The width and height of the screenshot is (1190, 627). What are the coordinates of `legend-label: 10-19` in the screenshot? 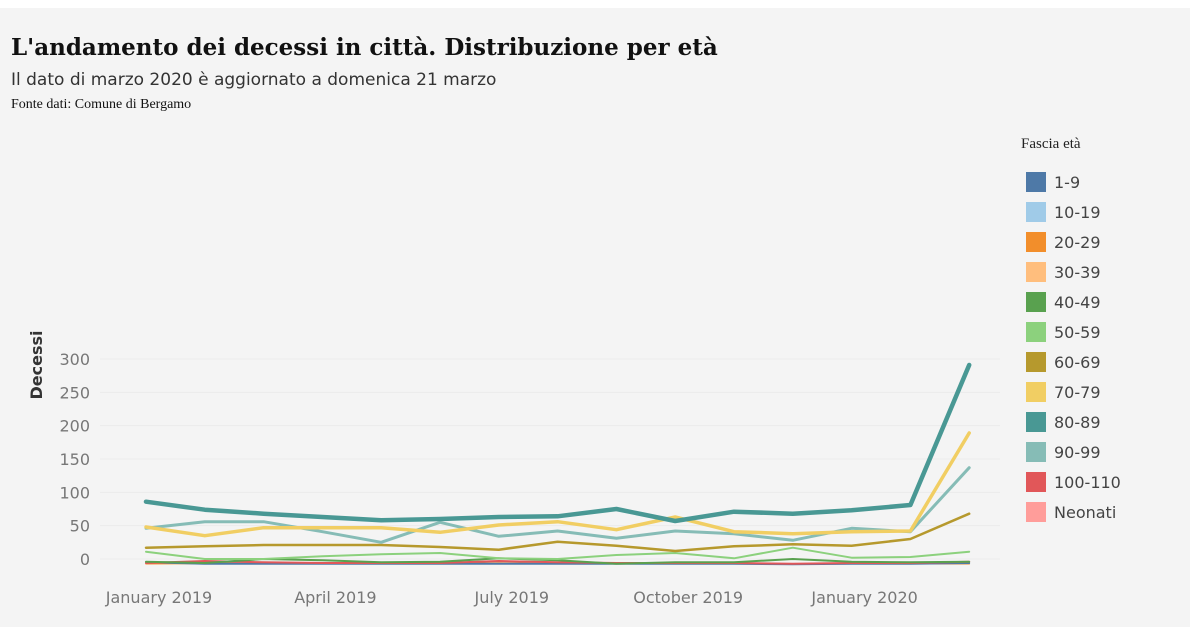 It's located at (1077, 212).